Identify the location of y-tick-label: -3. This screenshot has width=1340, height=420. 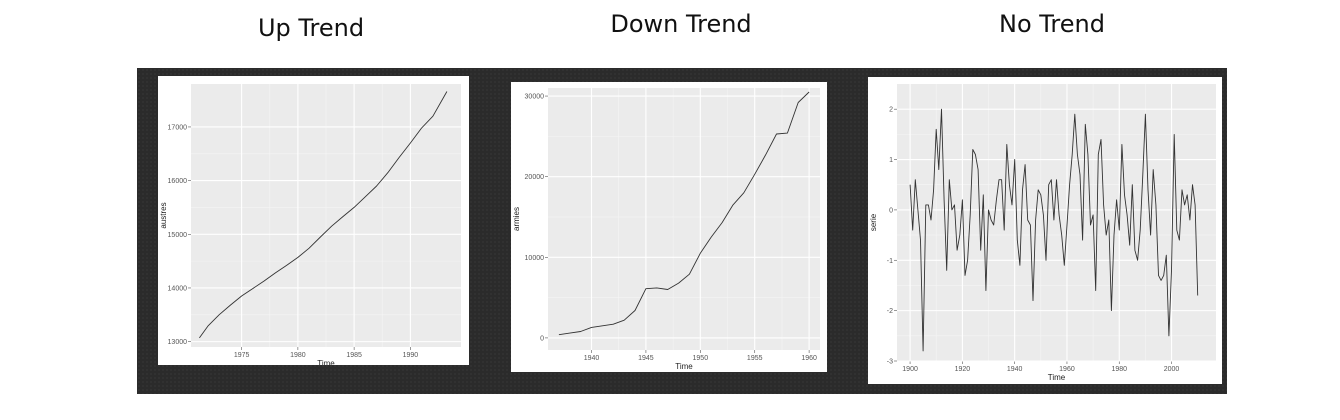
(890, 362).